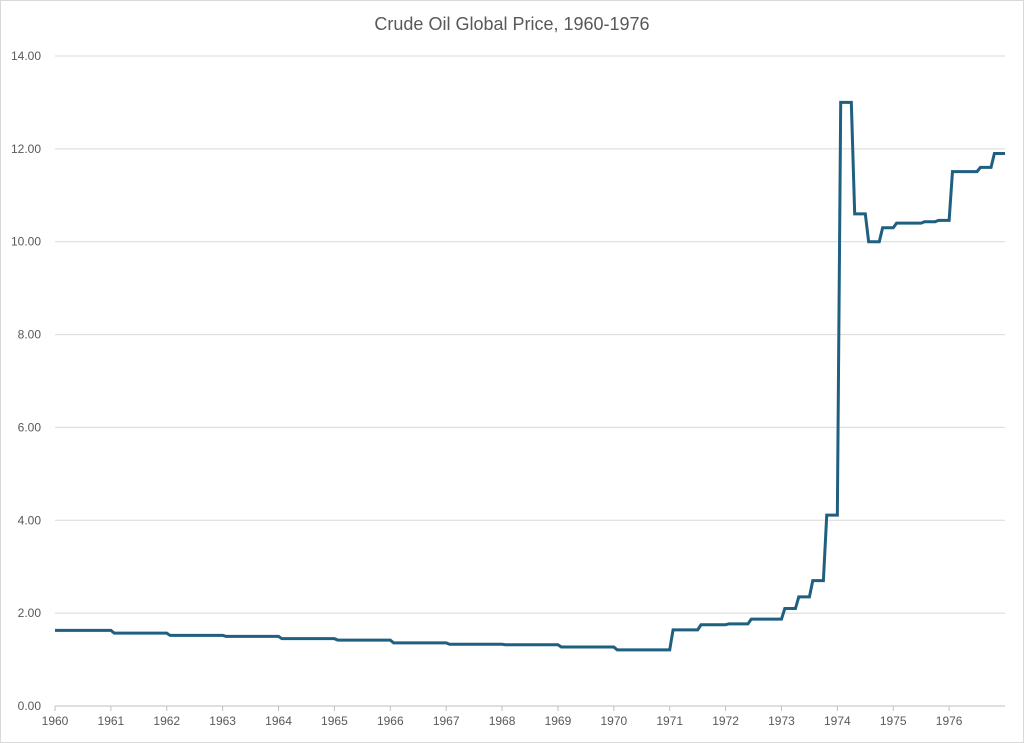 The image size is (1024, 743). I want to click on x-tick-label: 1976, so click(949, 721).